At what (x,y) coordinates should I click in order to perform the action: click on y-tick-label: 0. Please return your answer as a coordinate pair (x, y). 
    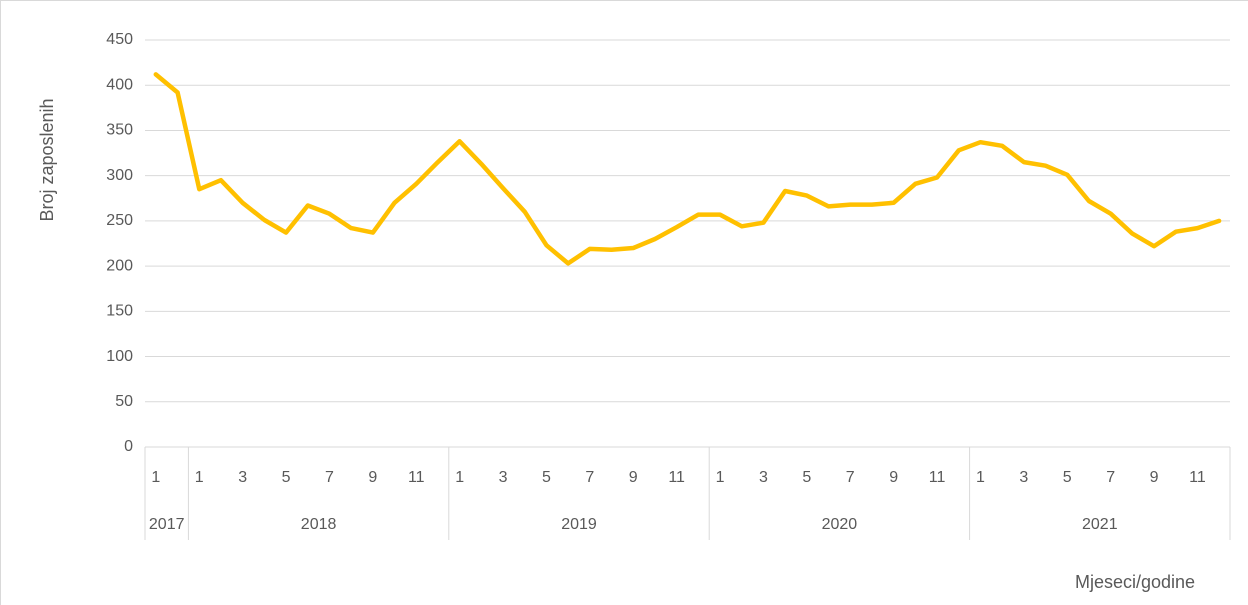
    Looking at the image, I should click on (128, 446).